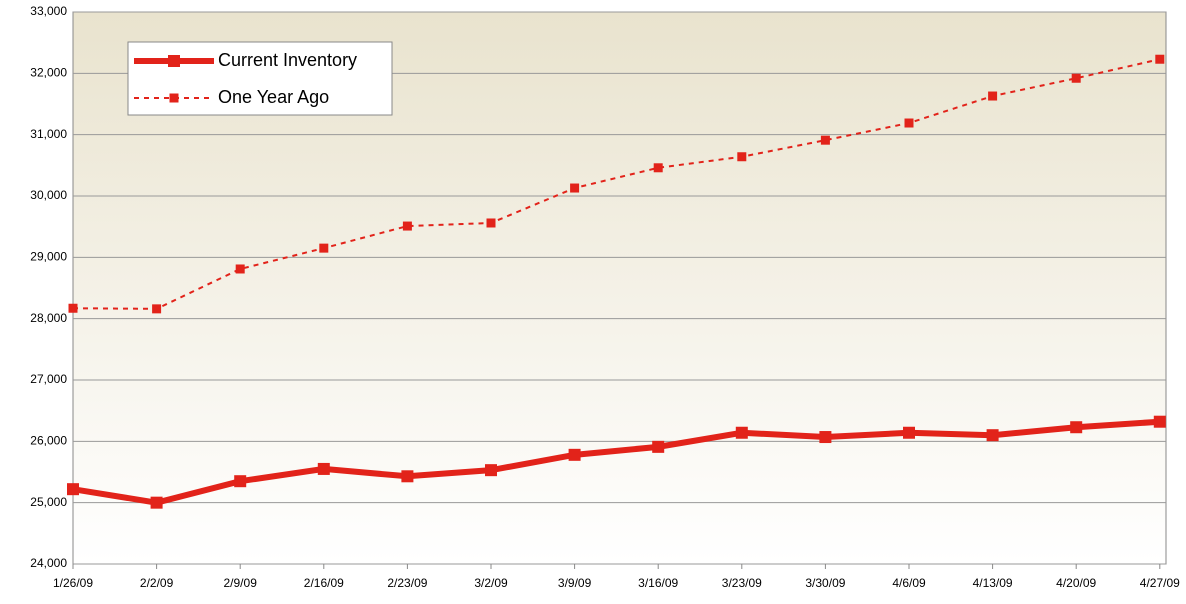 This screenshot has height=604, width=1186. I want to click on x-tick-label: 1/26/09, so click(73, 583).